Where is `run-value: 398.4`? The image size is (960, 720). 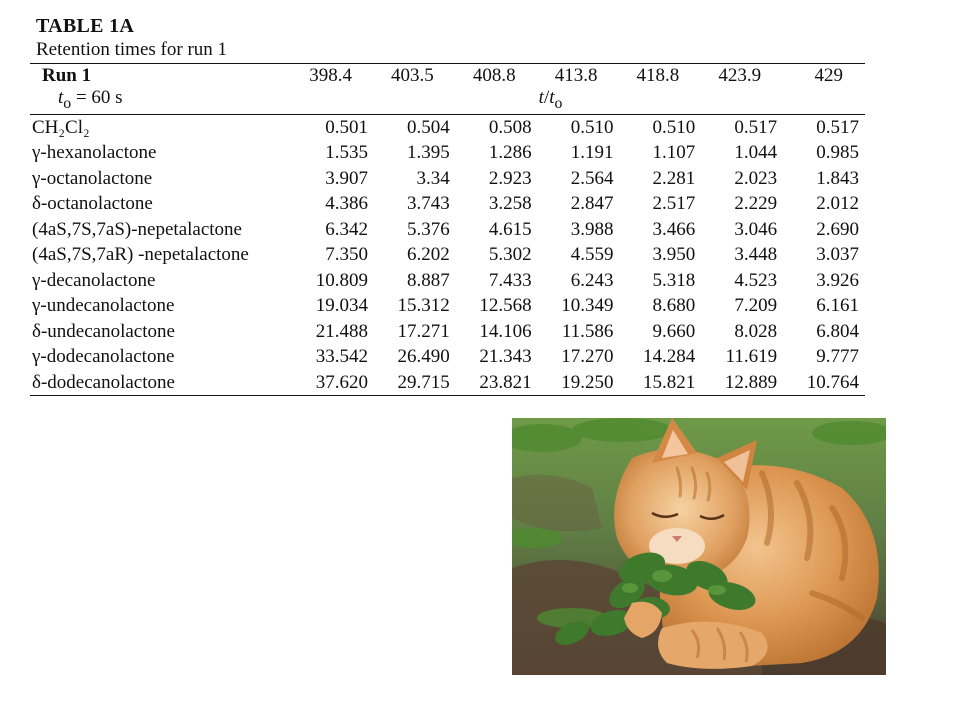 run-value: 398.4 is located at coordinates (333, 75).